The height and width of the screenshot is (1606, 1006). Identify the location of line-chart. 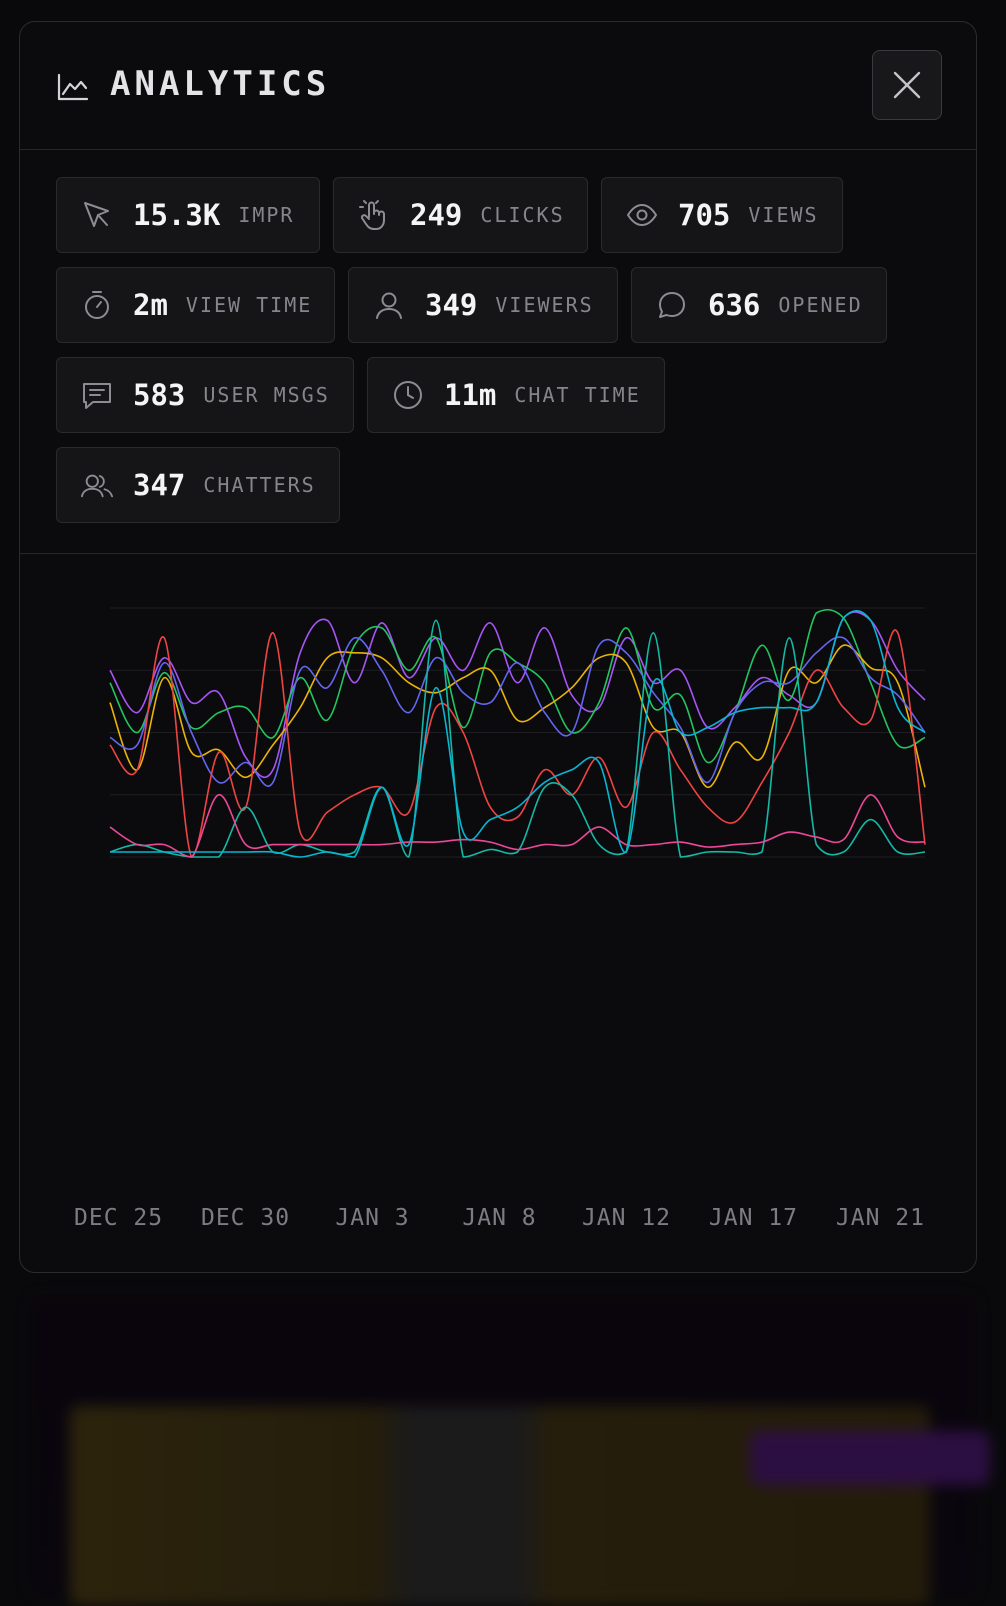
(517, 732).